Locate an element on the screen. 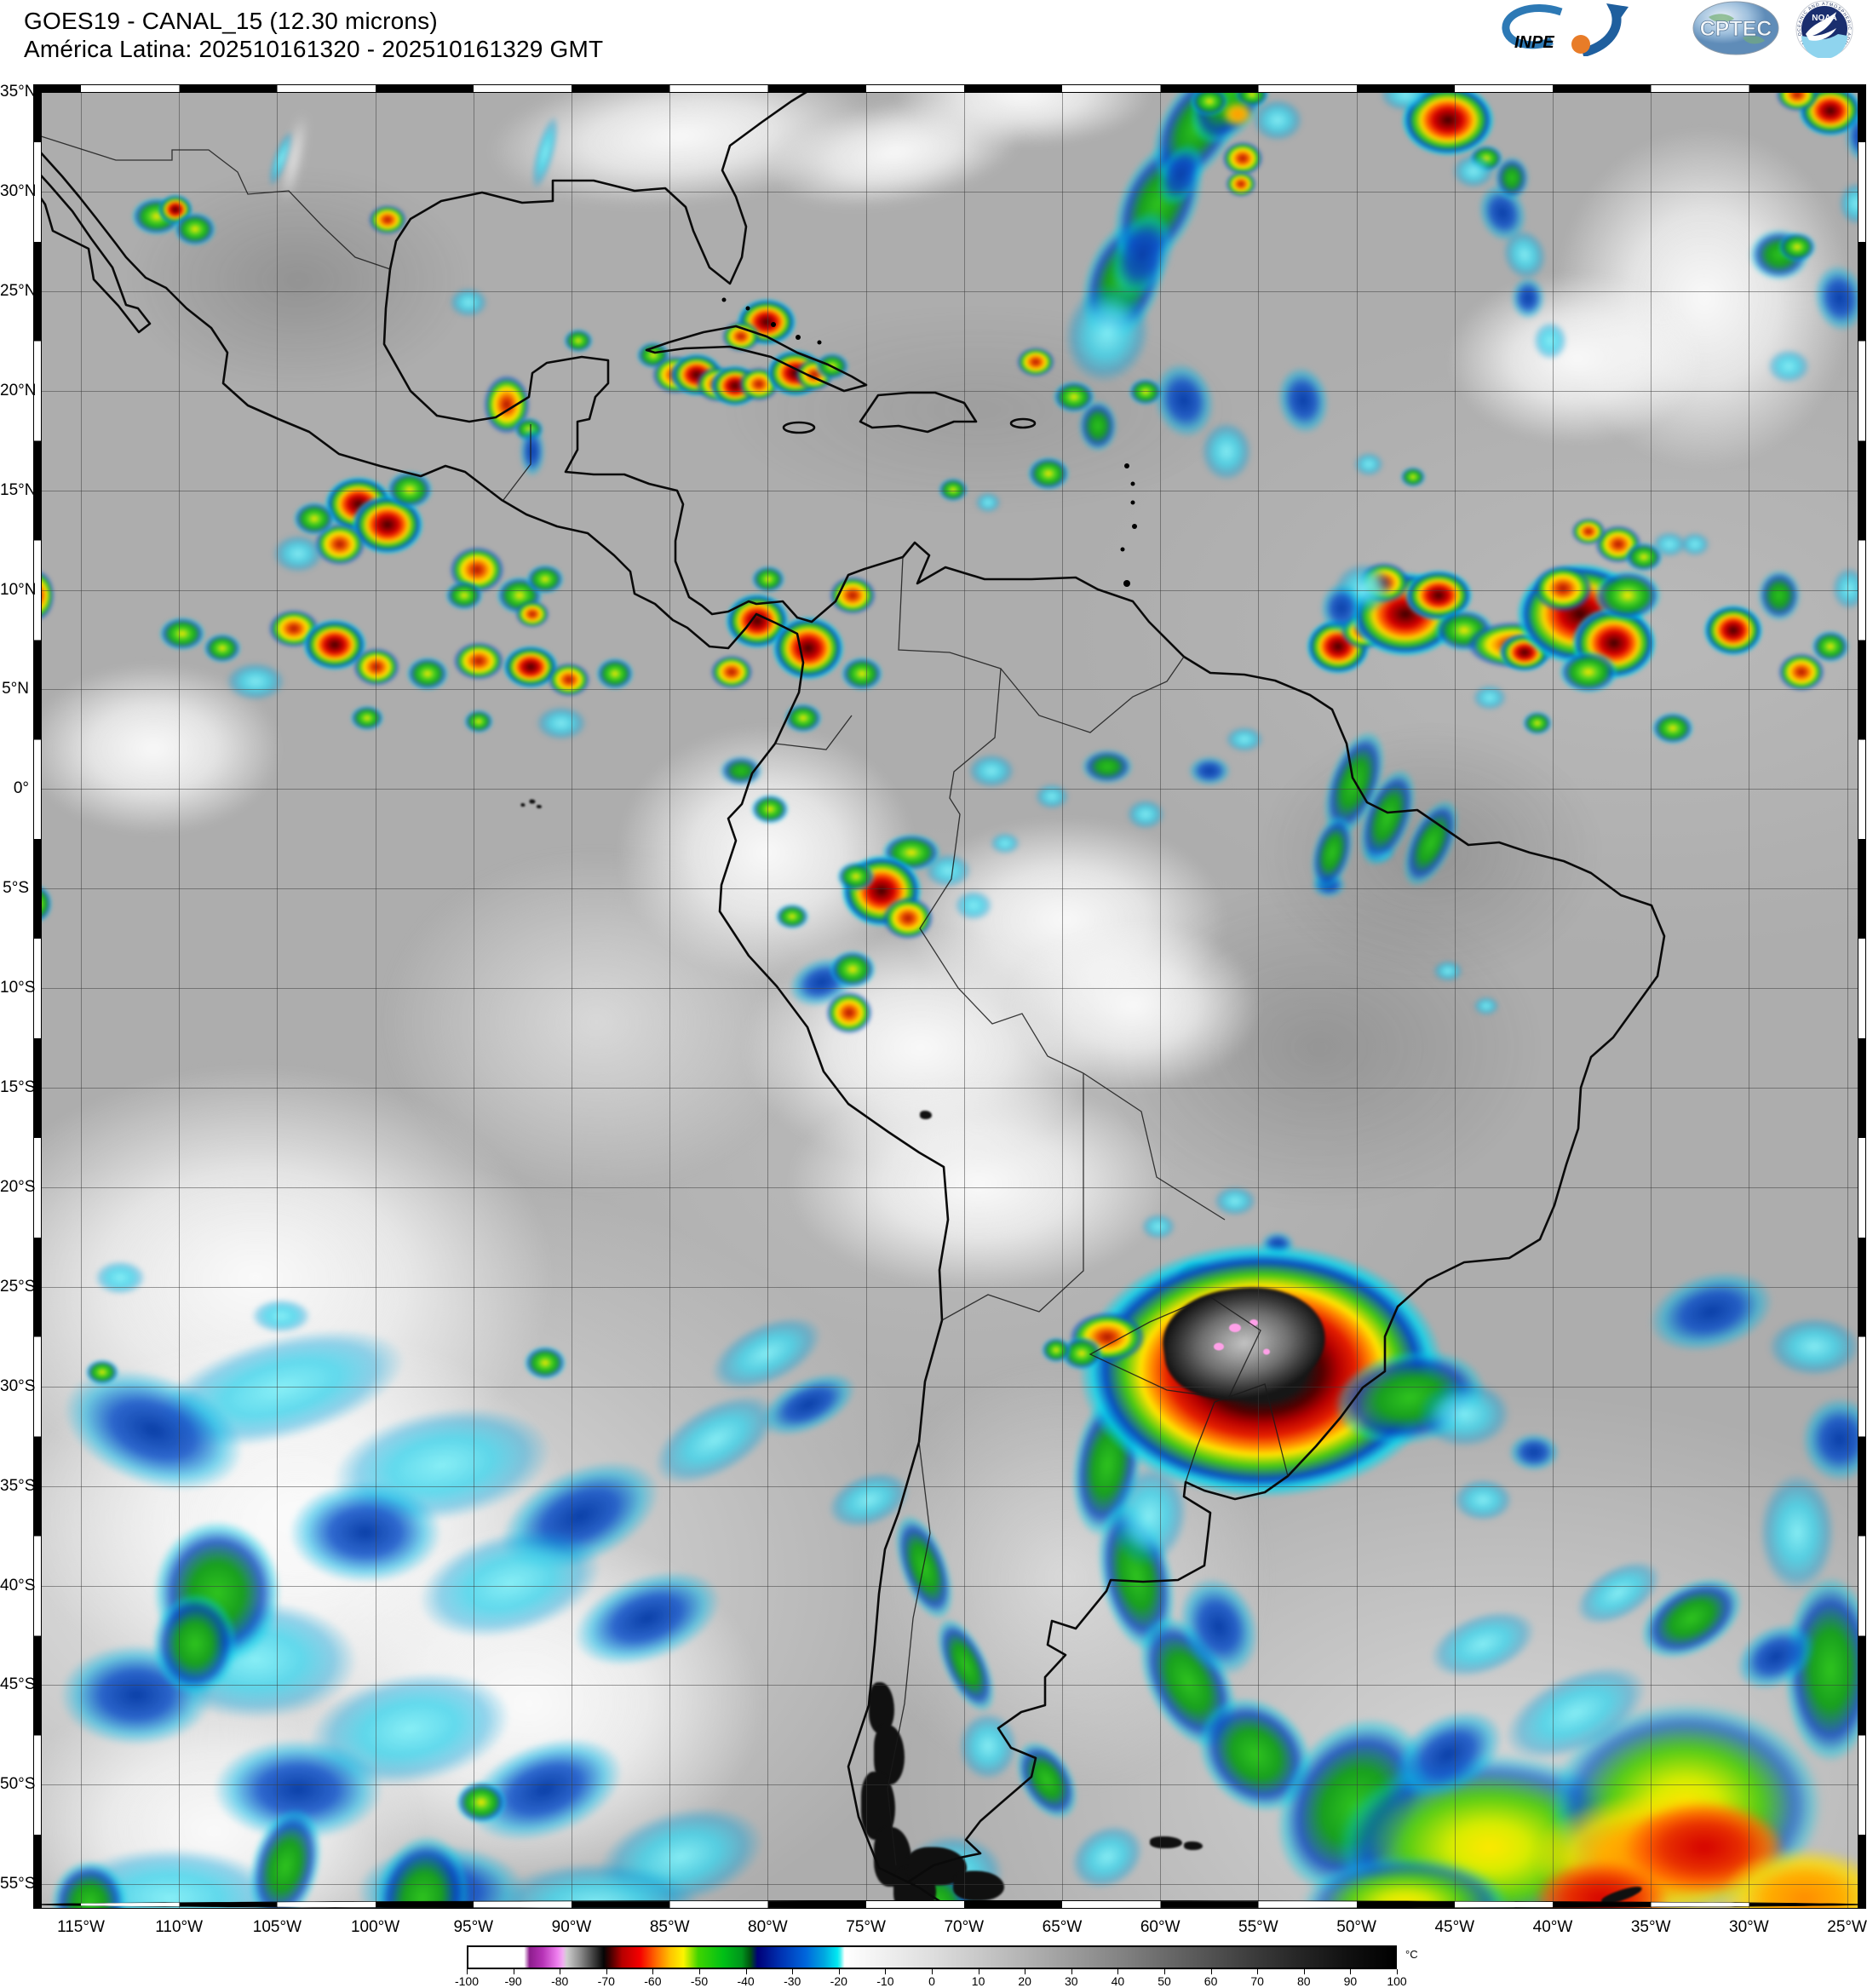 Image resolution: width=1867 pixels, height=1988 pixels. latitude-label: 15°N is located at coordinates (18, 490).